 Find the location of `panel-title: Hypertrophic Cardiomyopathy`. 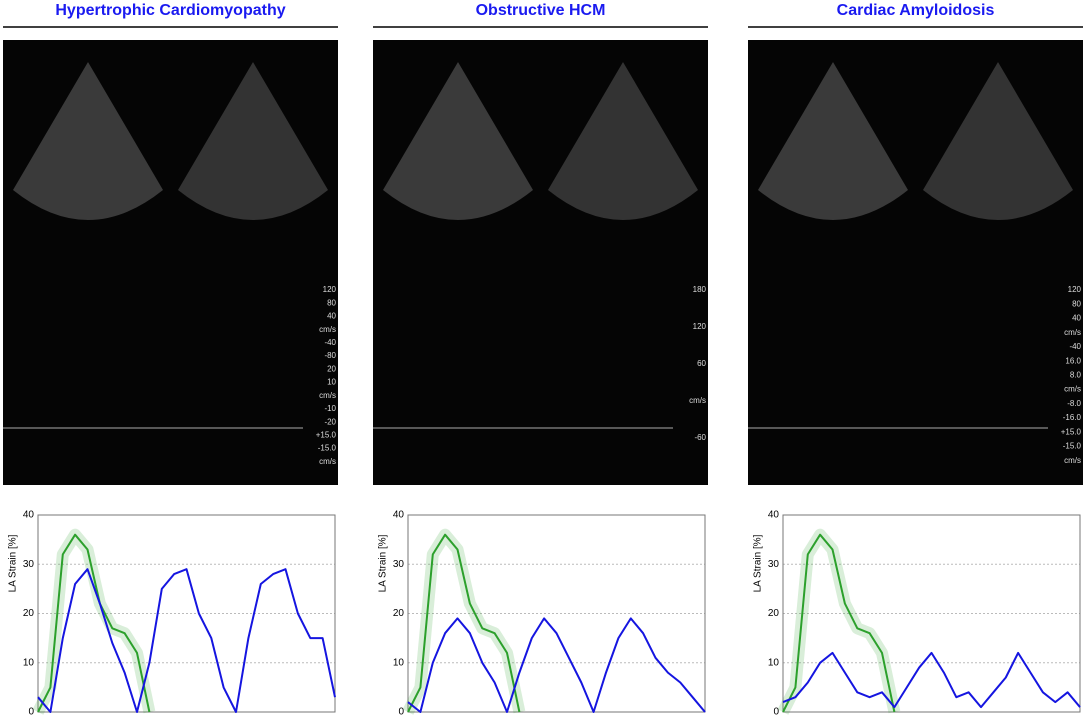

panel-title: Hypertrophic Cardiomyopathy is located at coordinates (170, 10).